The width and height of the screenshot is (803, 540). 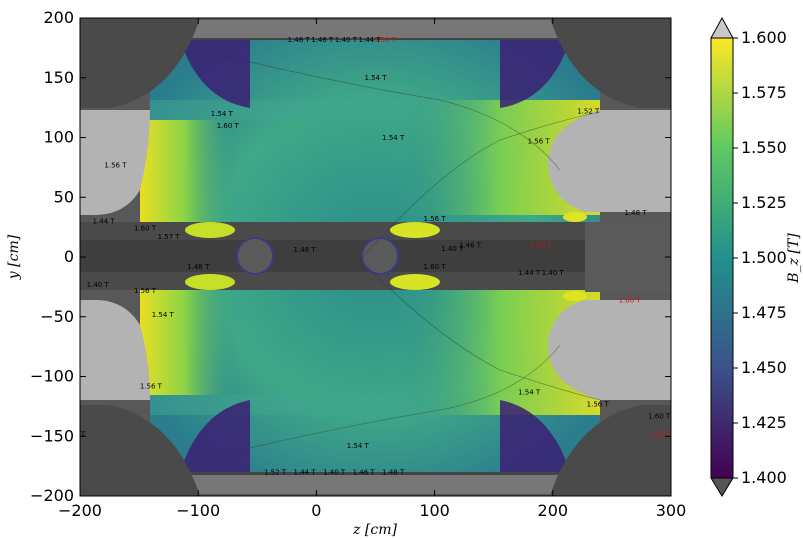 I want to click on colorbar-gradient, so click(x=722, y=258).